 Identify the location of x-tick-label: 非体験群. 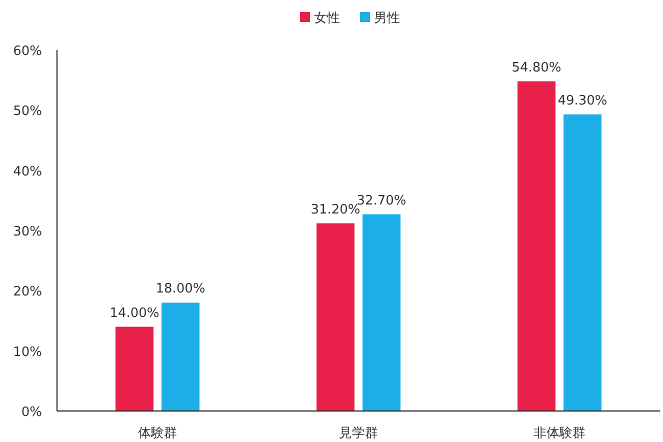
(560, 433).